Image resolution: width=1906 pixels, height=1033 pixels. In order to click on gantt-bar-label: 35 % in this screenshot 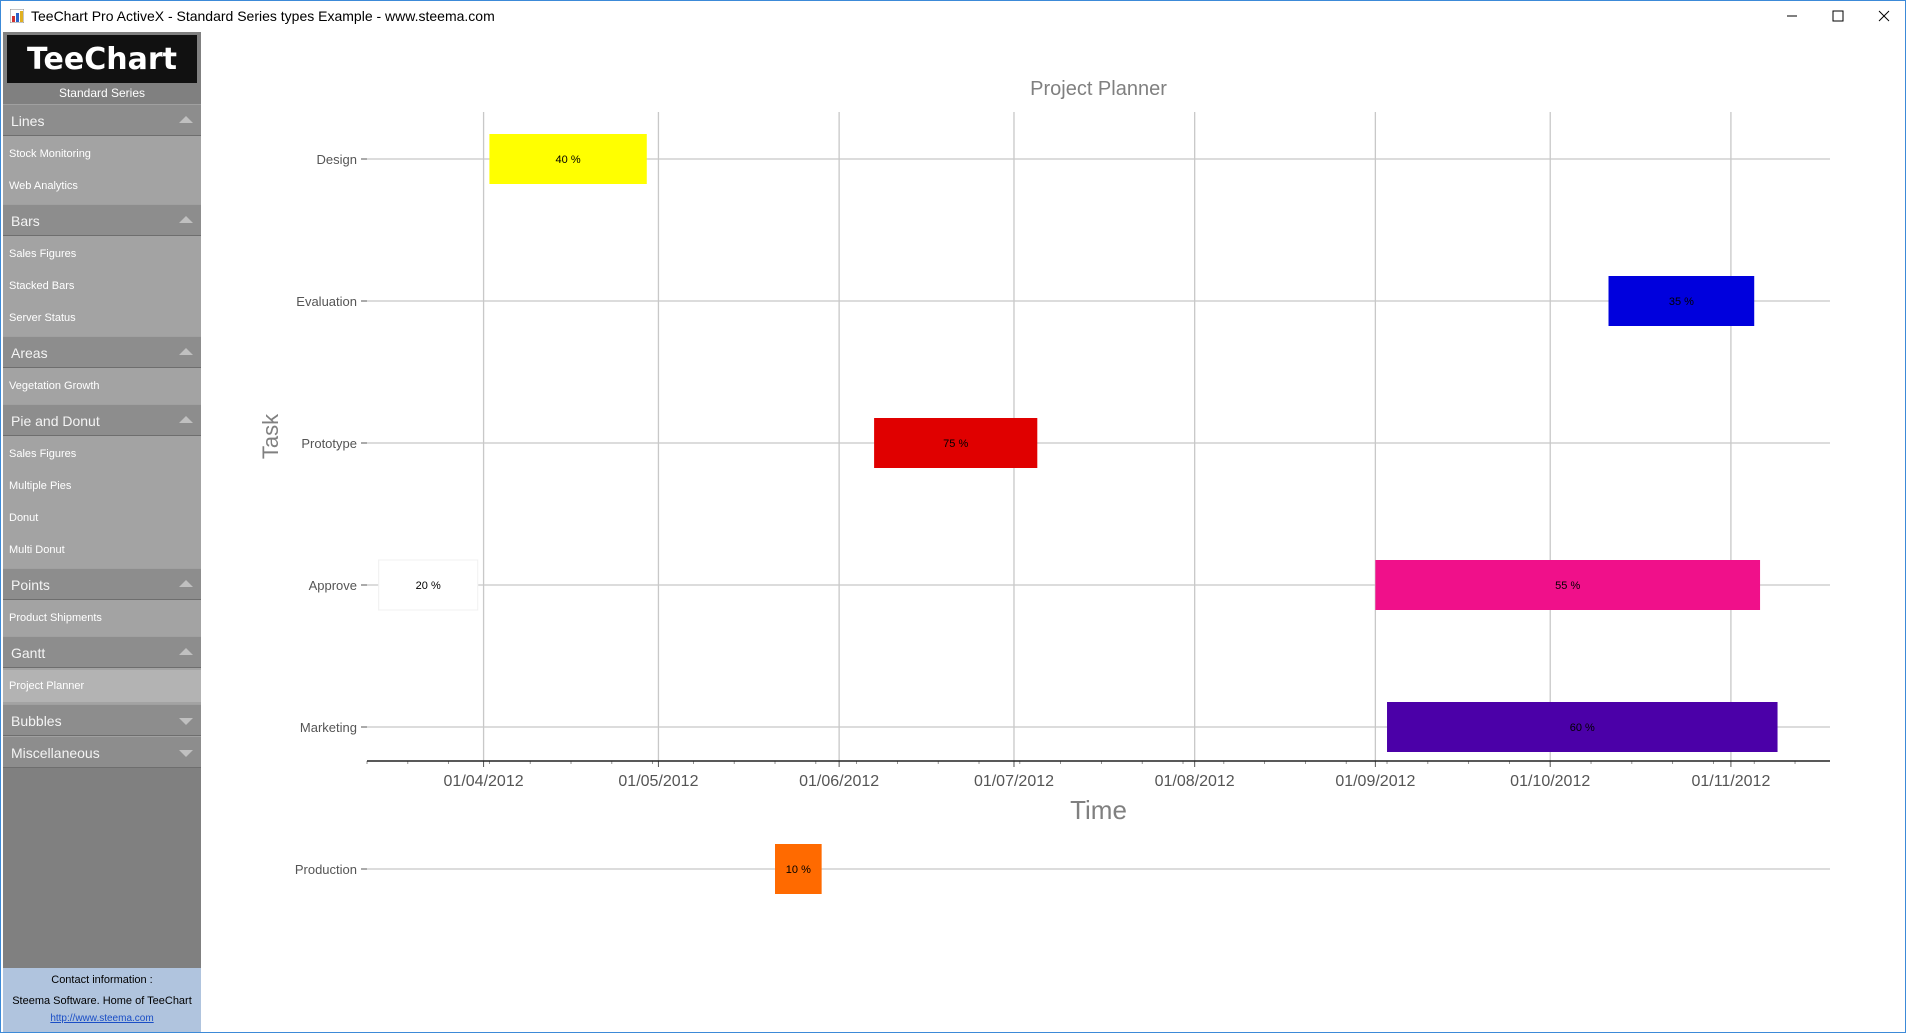, I will do `click(1681, 302)`.